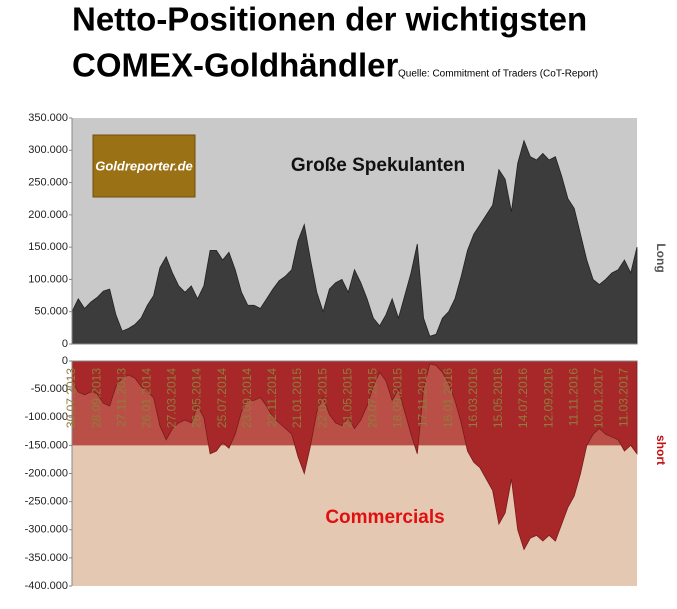  Describe the element at coordinates (548, 398) in the screenshot. I see `x-tick-label: 12.09.2016` at that location.